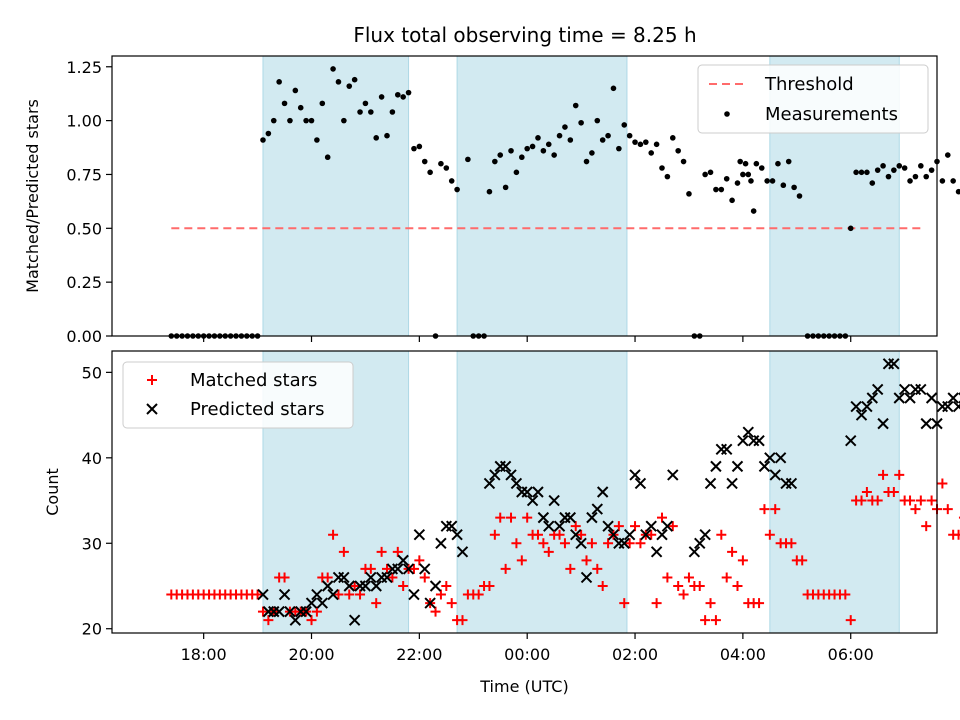 The width and height of the screenshot is (960, 720). I want to click on legend-predicted-swatch, so click(152, 409).